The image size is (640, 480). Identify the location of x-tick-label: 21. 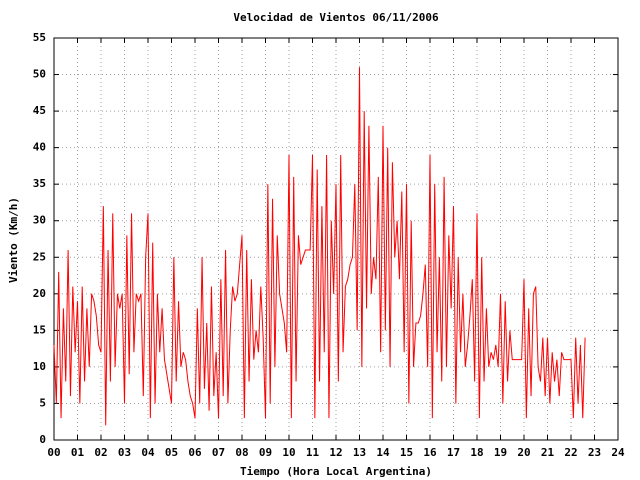
(548, 452).